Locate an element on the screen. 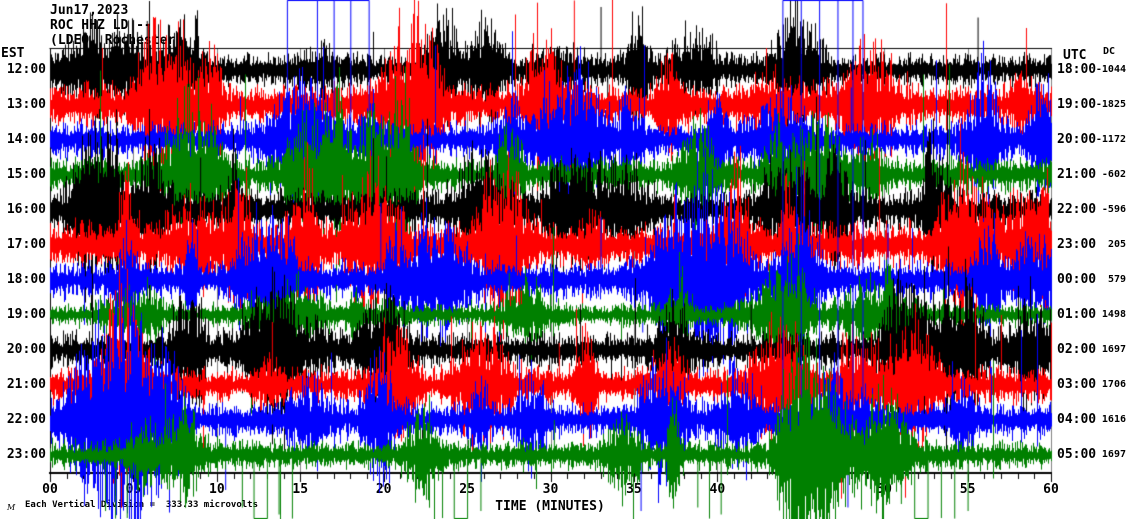 The height and width of the screenshot is (519, 1130). dc-offset-value: -596 is located at coordinates (1113, 209).